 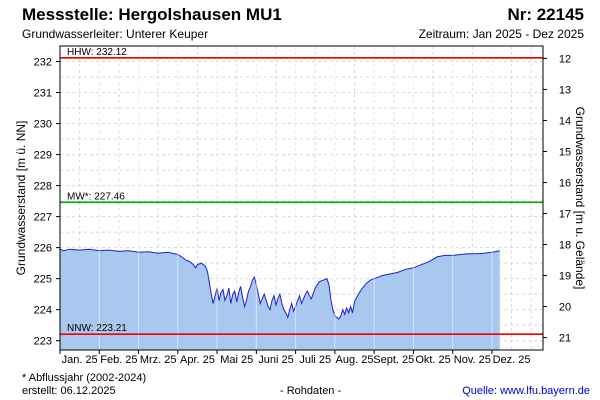 I want to click on y-tick-label: 225, so click(x=43, y=280).